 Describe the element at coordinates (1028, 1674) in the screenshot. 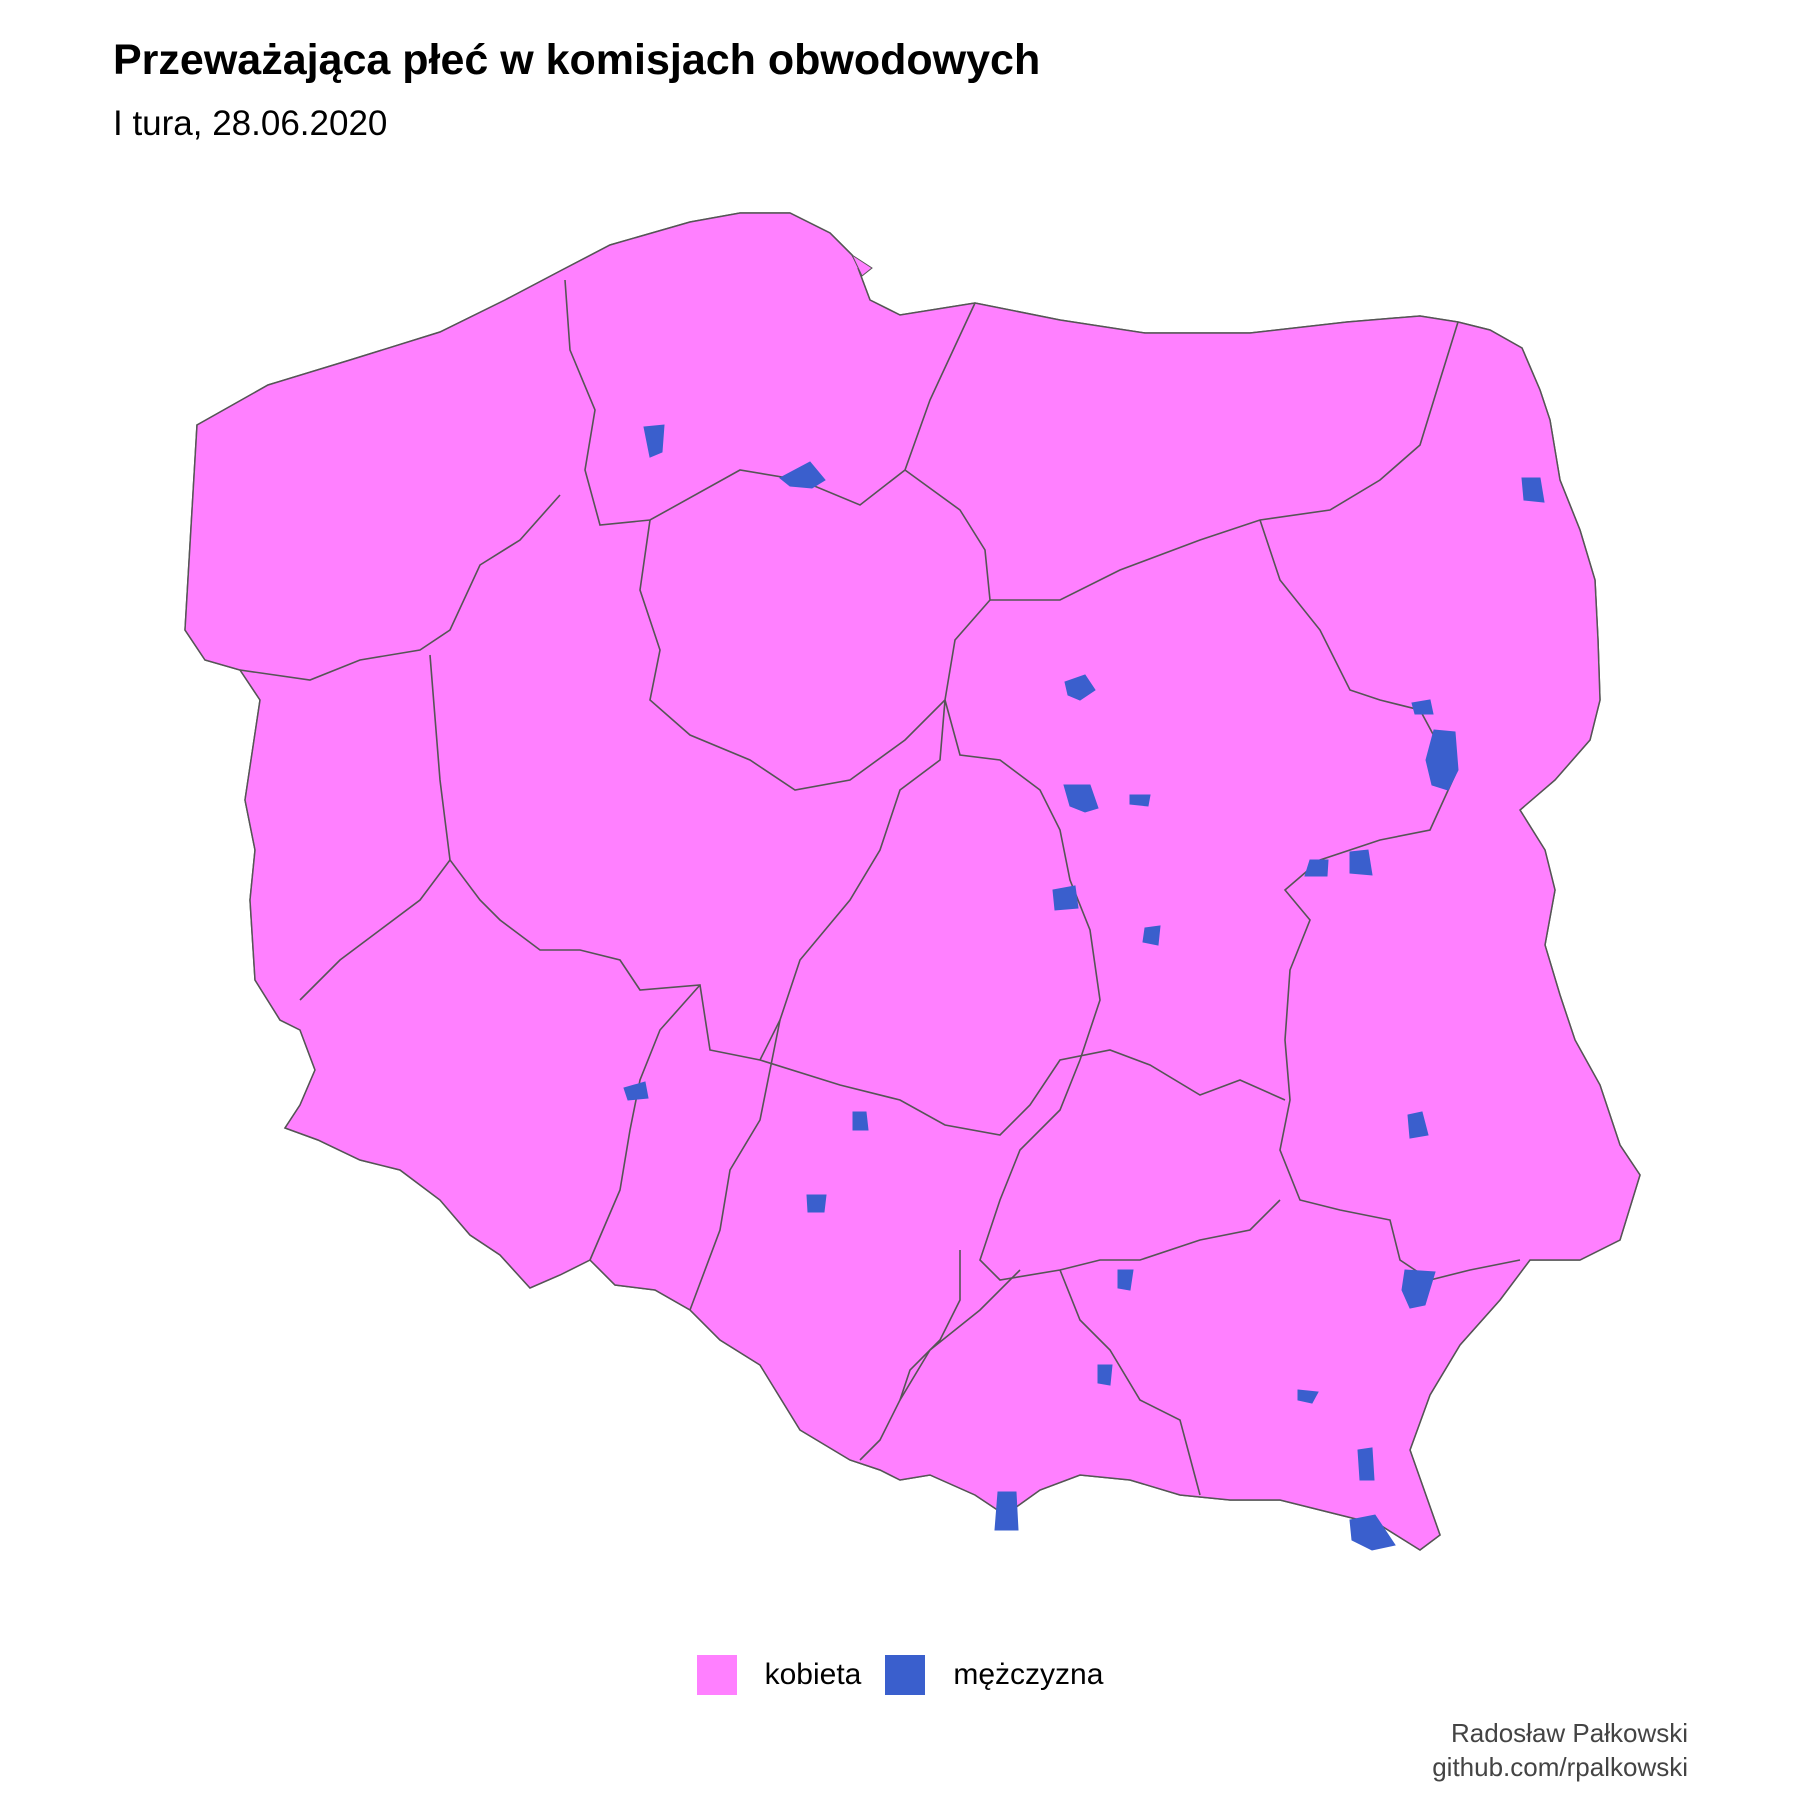

I see `legend-label-mezczyzna: mężczyzna` at that location.